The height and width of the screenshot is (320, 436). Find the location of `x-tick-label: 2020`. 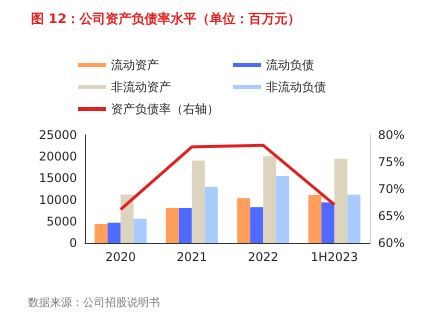

x-tick-label: 2020 is located at coordinates (120, 257).